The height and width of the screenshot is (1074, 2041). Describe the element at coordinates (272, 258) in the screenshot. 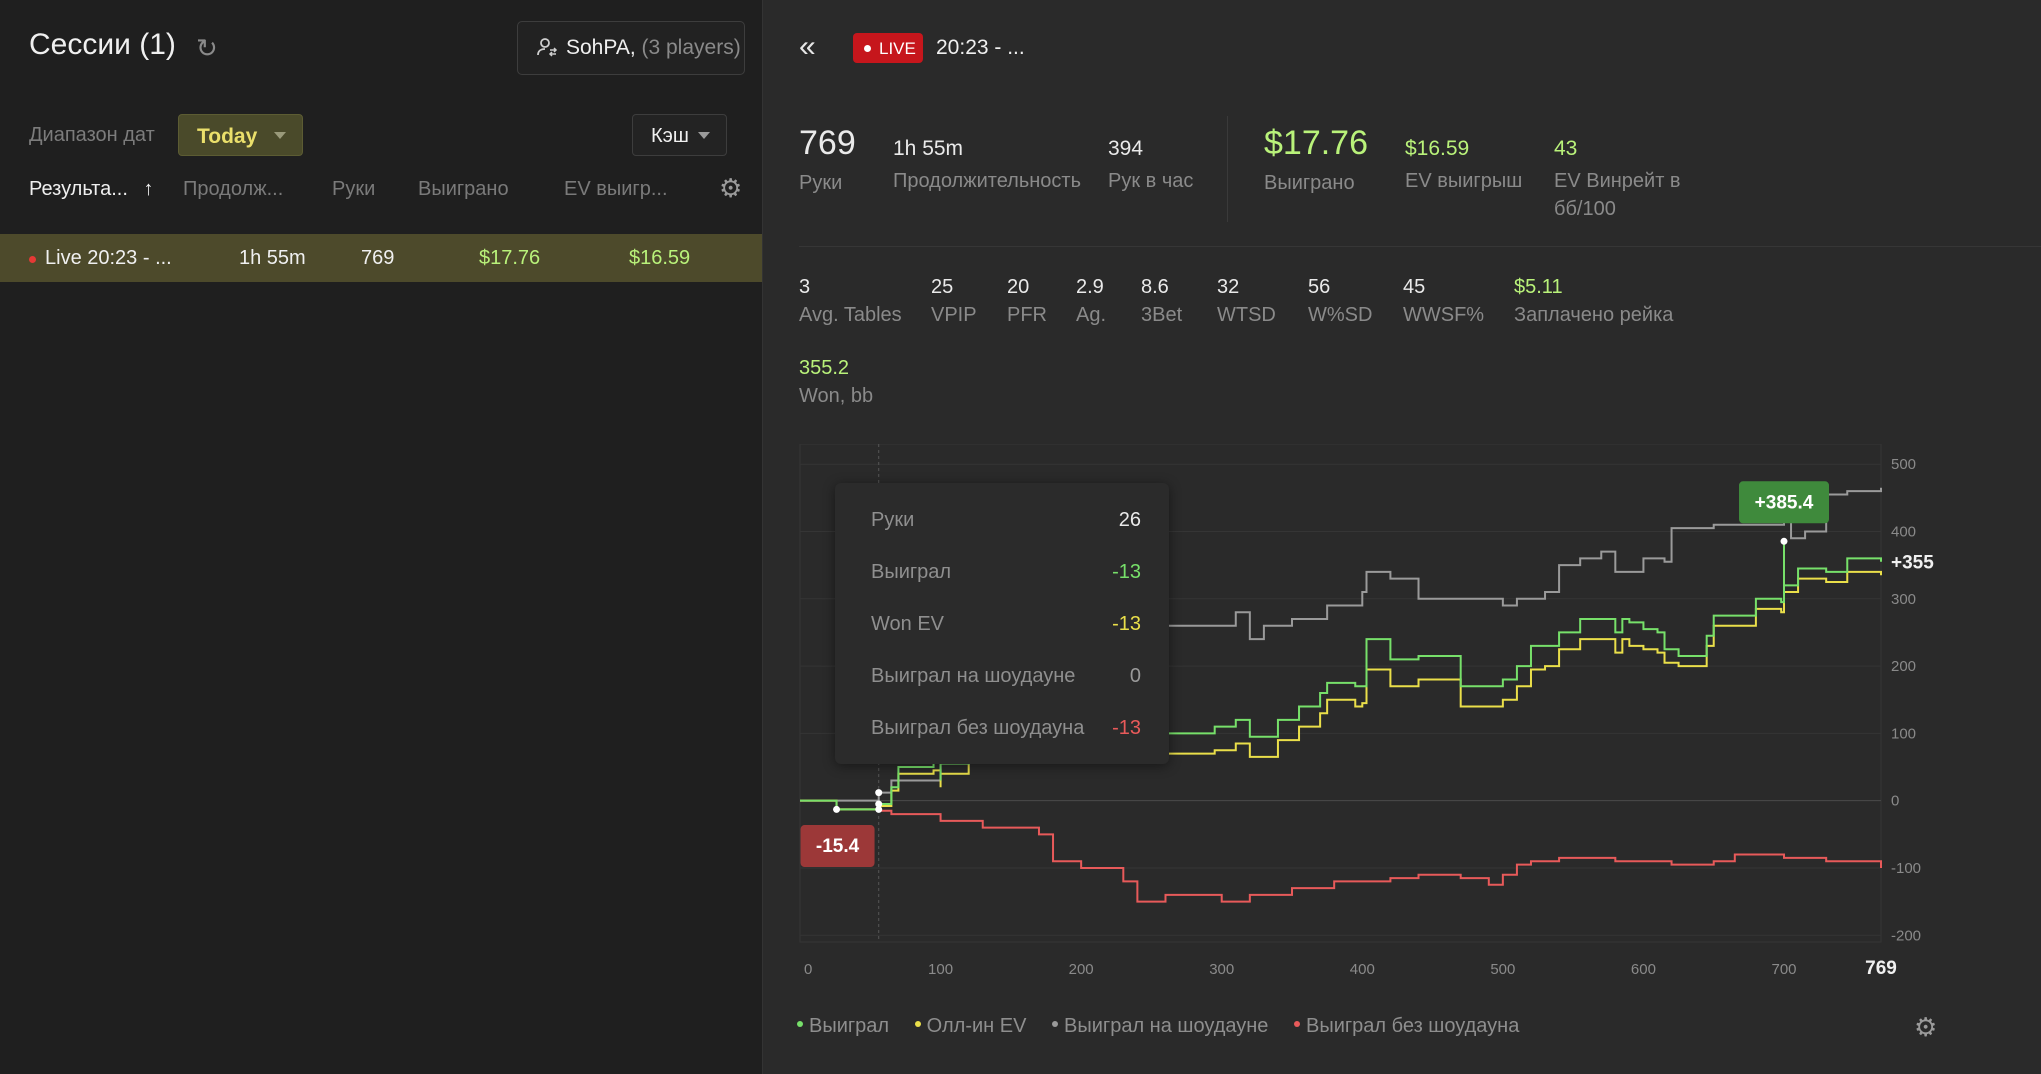

I see `duration-cell: 1h 55m` at that location.